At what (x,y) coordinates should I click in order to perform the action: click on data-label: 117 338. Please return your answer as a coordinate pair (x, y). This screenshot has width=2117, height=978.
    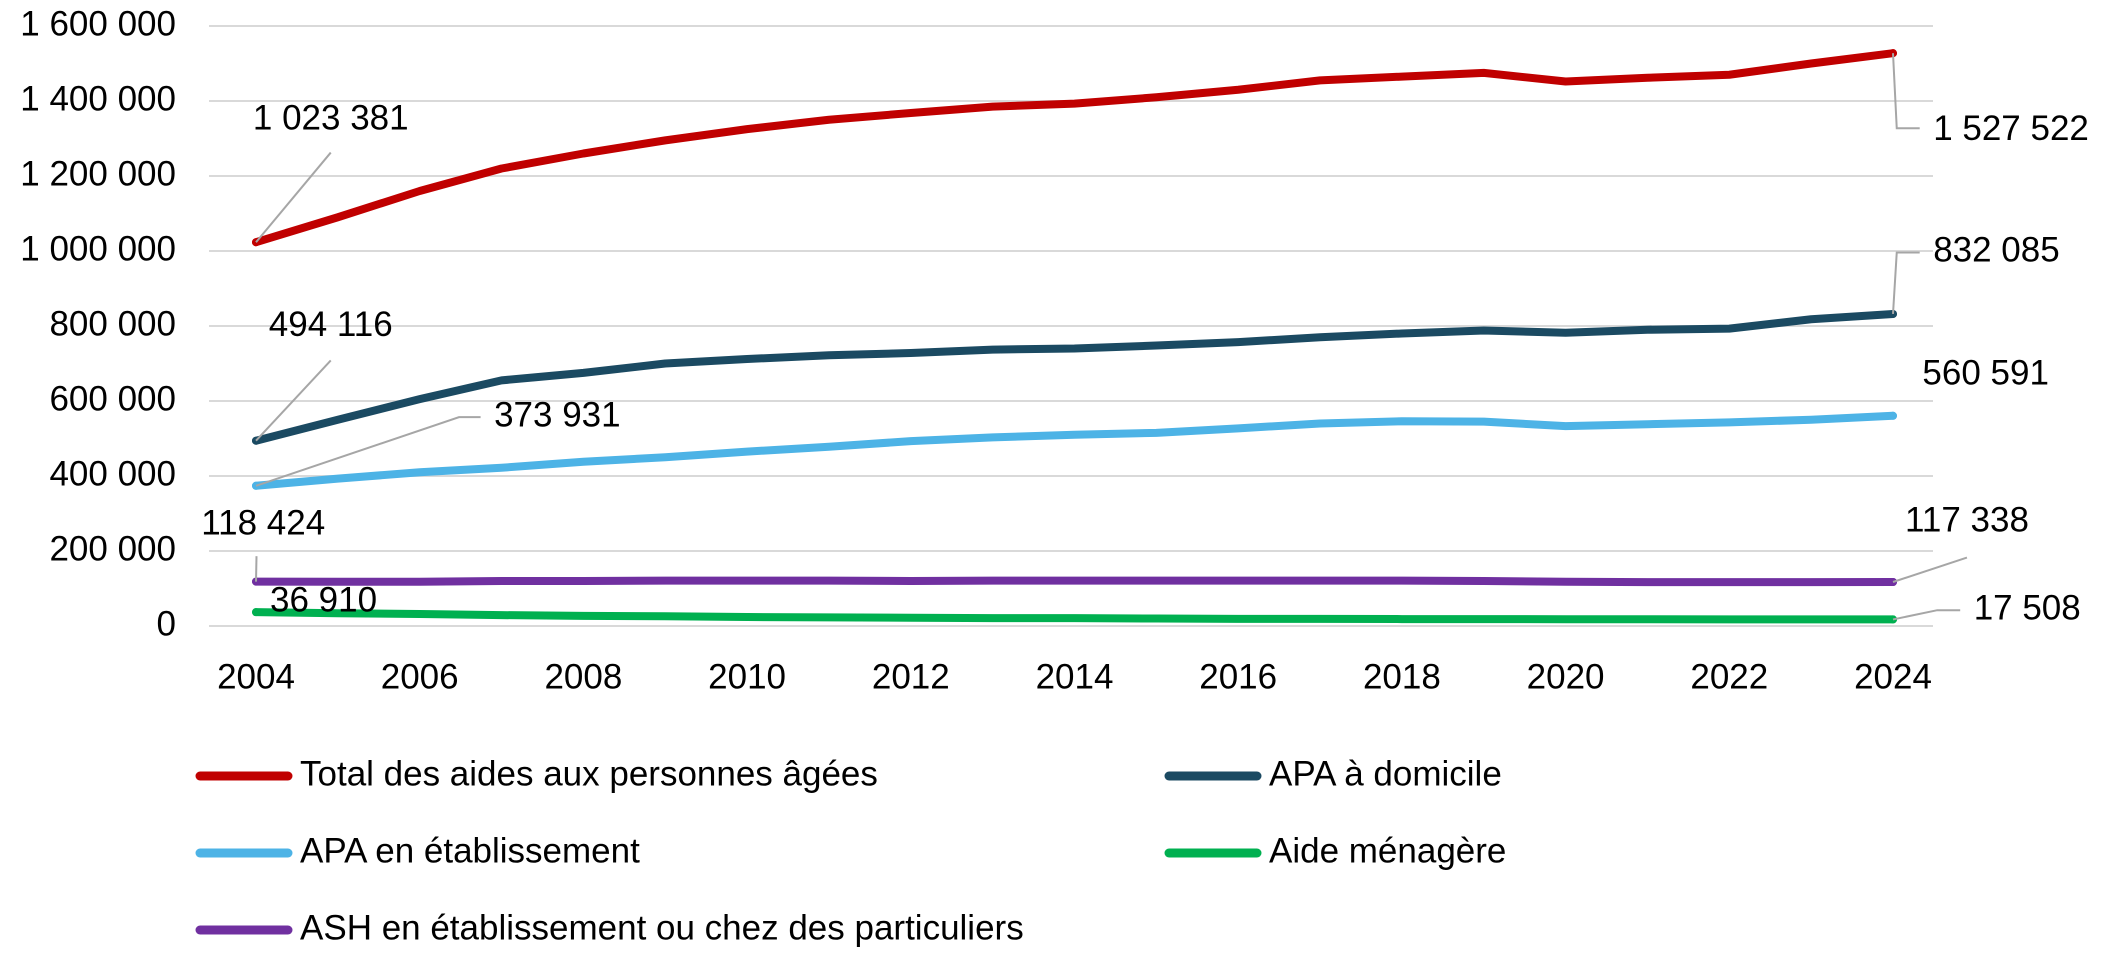
    Looking at the image, I should click on (1967, 520).